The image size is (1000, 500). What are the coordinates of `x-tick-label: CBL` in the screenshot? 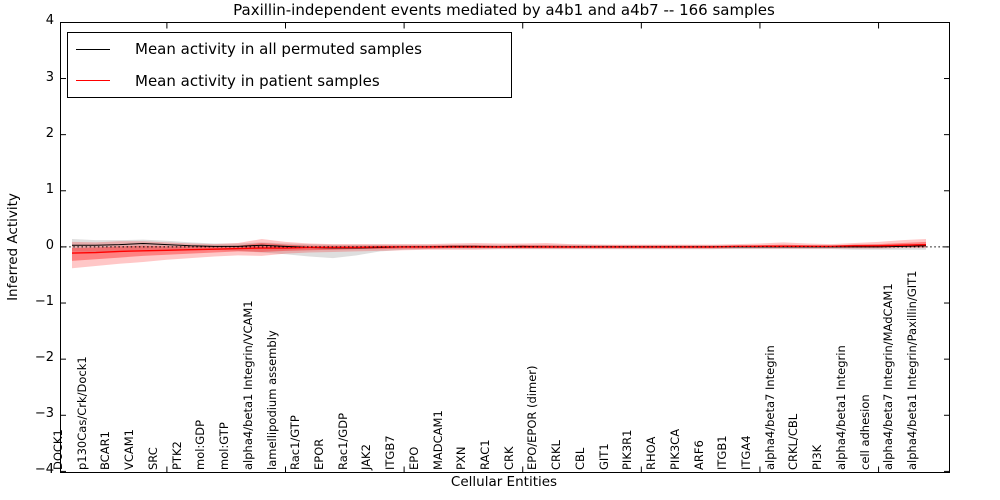 It's located at (579, 458).